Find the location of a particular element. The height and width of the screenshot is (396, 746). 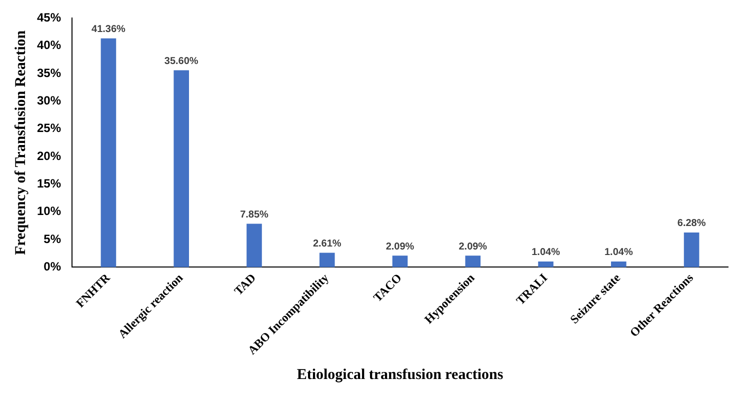

y-tick-label: 20% is located at coordinates (49, 155).